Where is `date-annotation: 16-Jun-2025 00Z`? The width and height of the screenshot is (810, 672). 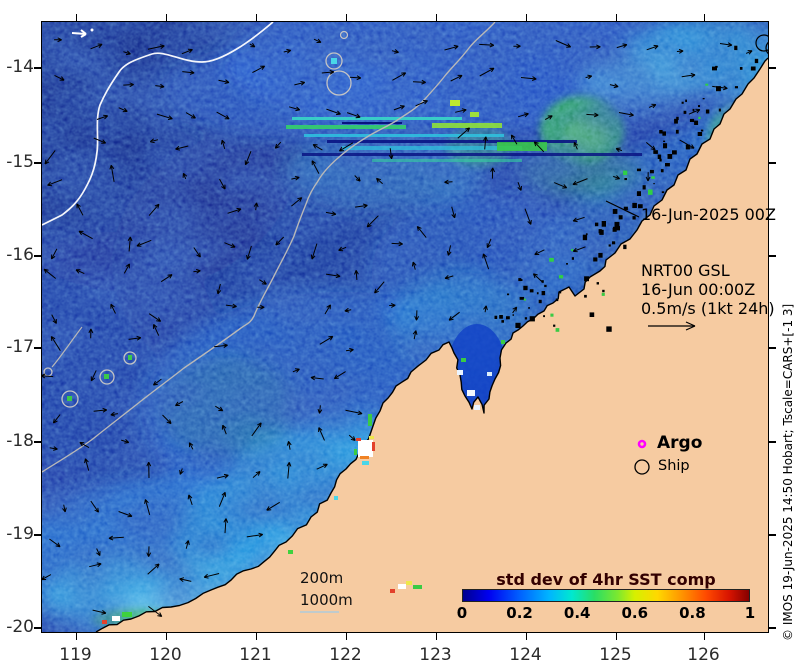 date-annotation: 16-Jun-2025 00Z is located at coordinates (708, 214).